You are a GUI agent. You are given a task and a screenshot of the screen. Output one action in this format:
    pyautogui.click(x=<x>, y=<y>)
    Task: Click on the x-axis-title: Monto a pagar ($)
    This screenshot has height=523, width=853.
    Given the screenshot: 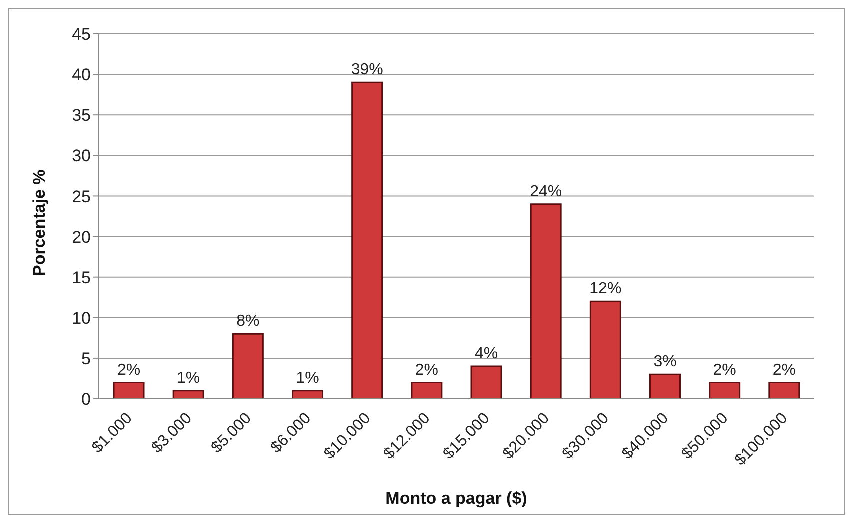 What is the action you would take?
    pyautogui.click(x=457, y=498)
    